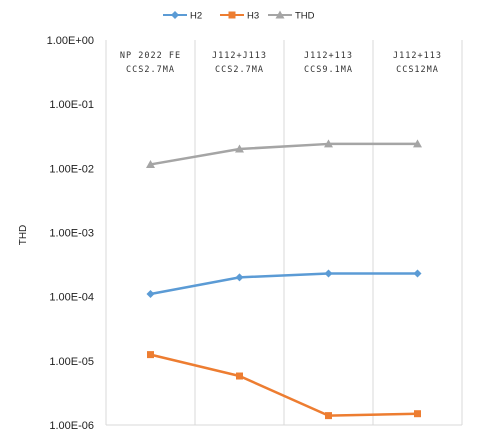 The height and width of the screenshot is (443, 479). What do you see at coordinates (291, 16) in the screenshot?
I see `legend-item: THD` at bounding box center [291, 16].